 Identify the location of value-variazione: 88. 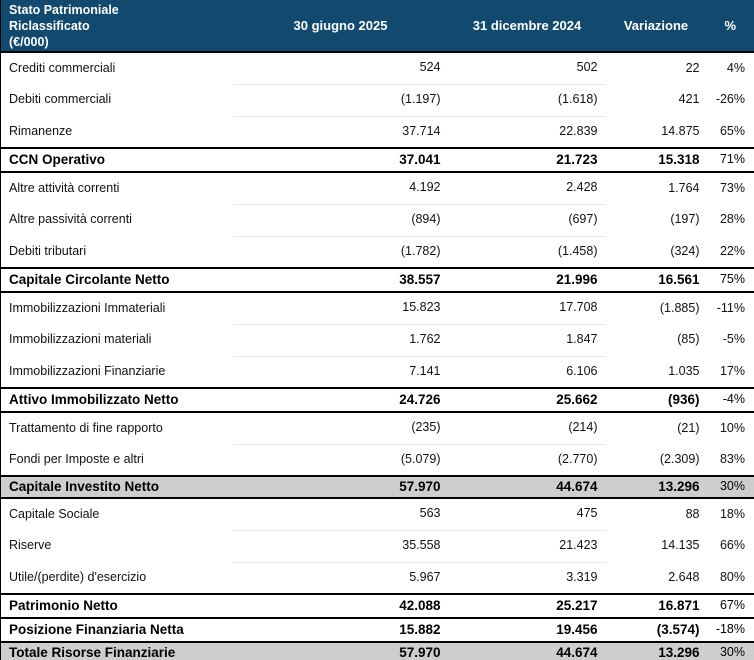
(692, 513).